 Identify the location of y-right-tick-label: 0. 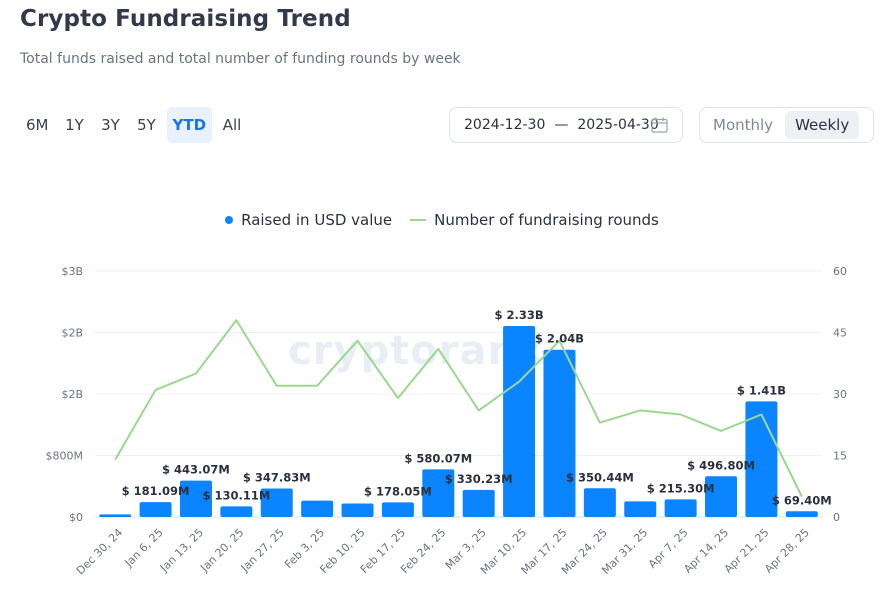
(836, 517).